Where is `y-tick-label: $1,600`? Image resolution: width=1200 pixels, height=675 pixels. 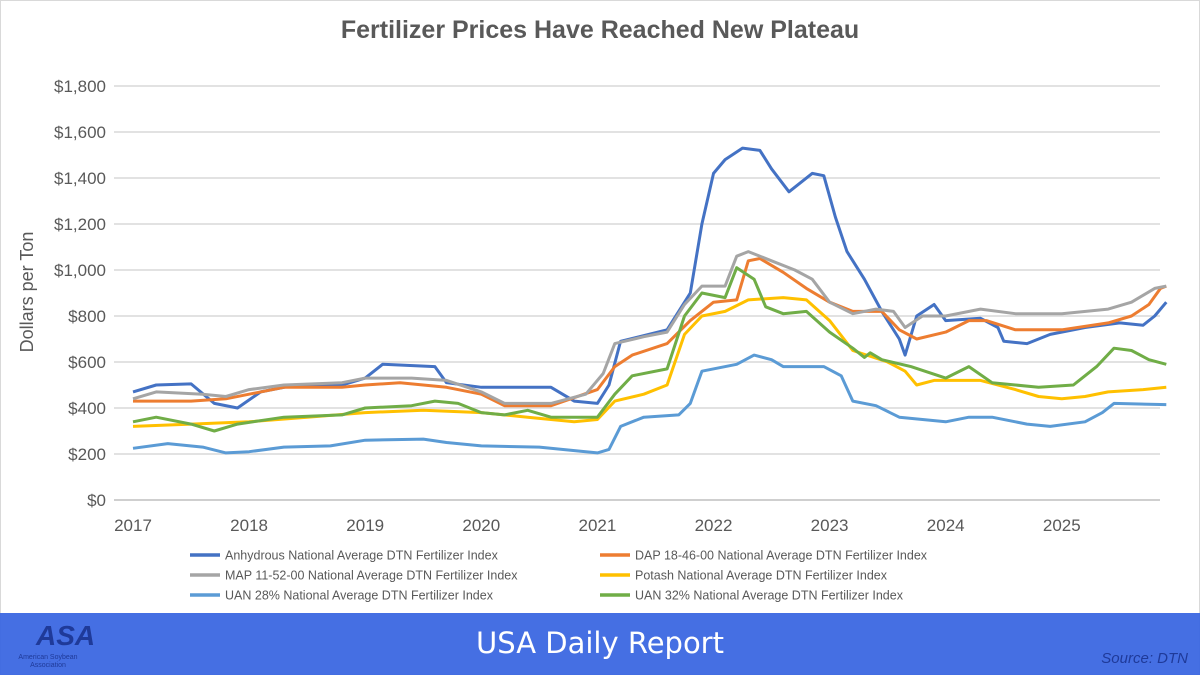
y-tick-label: $1,600 is located at coordinates (80, 132).